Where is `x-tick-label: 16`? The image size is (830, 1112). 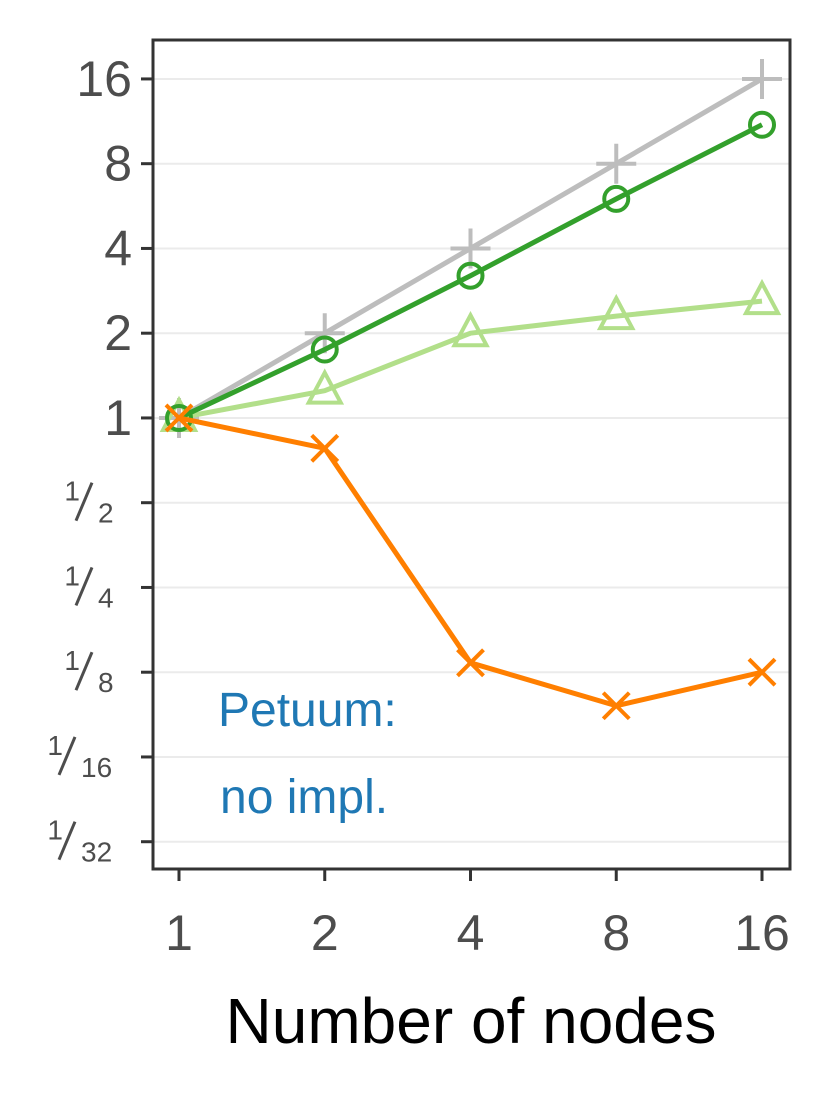
x-tick-label: 16 is located at coordinates (762, 933).